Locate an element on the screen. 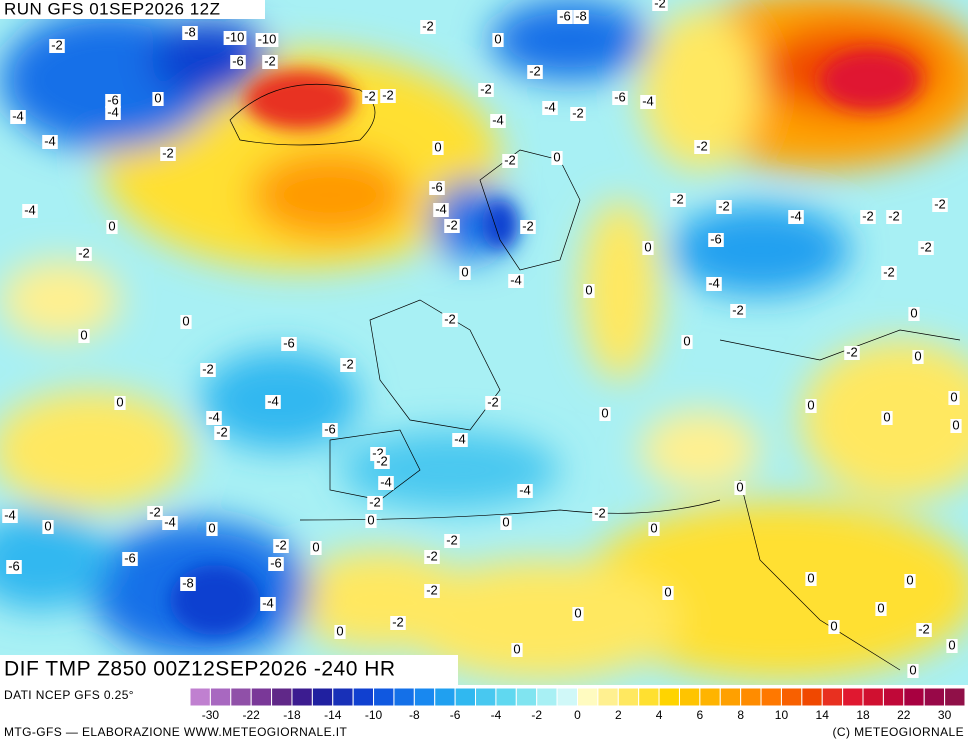  colorbar-tick-label: -4 is located at coordinates (496, 715).